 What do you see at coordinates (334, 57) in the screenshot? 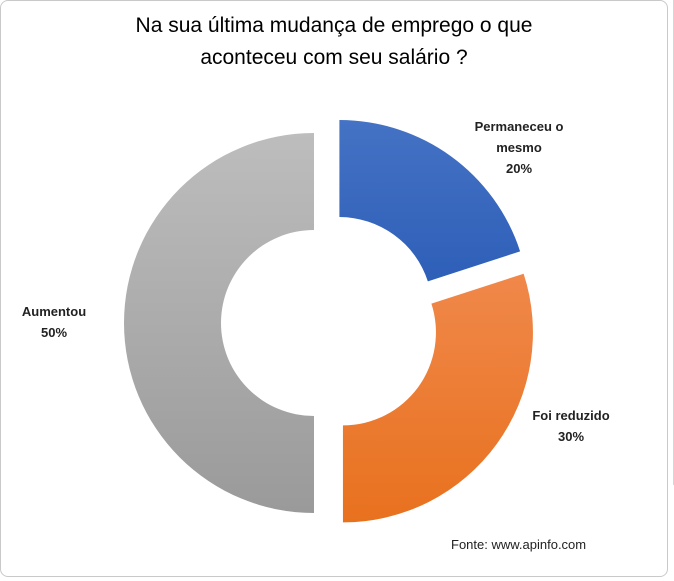
I see `chart-title-line-2: aconteceu com seu salário ?` at bounding box center [334, 57].